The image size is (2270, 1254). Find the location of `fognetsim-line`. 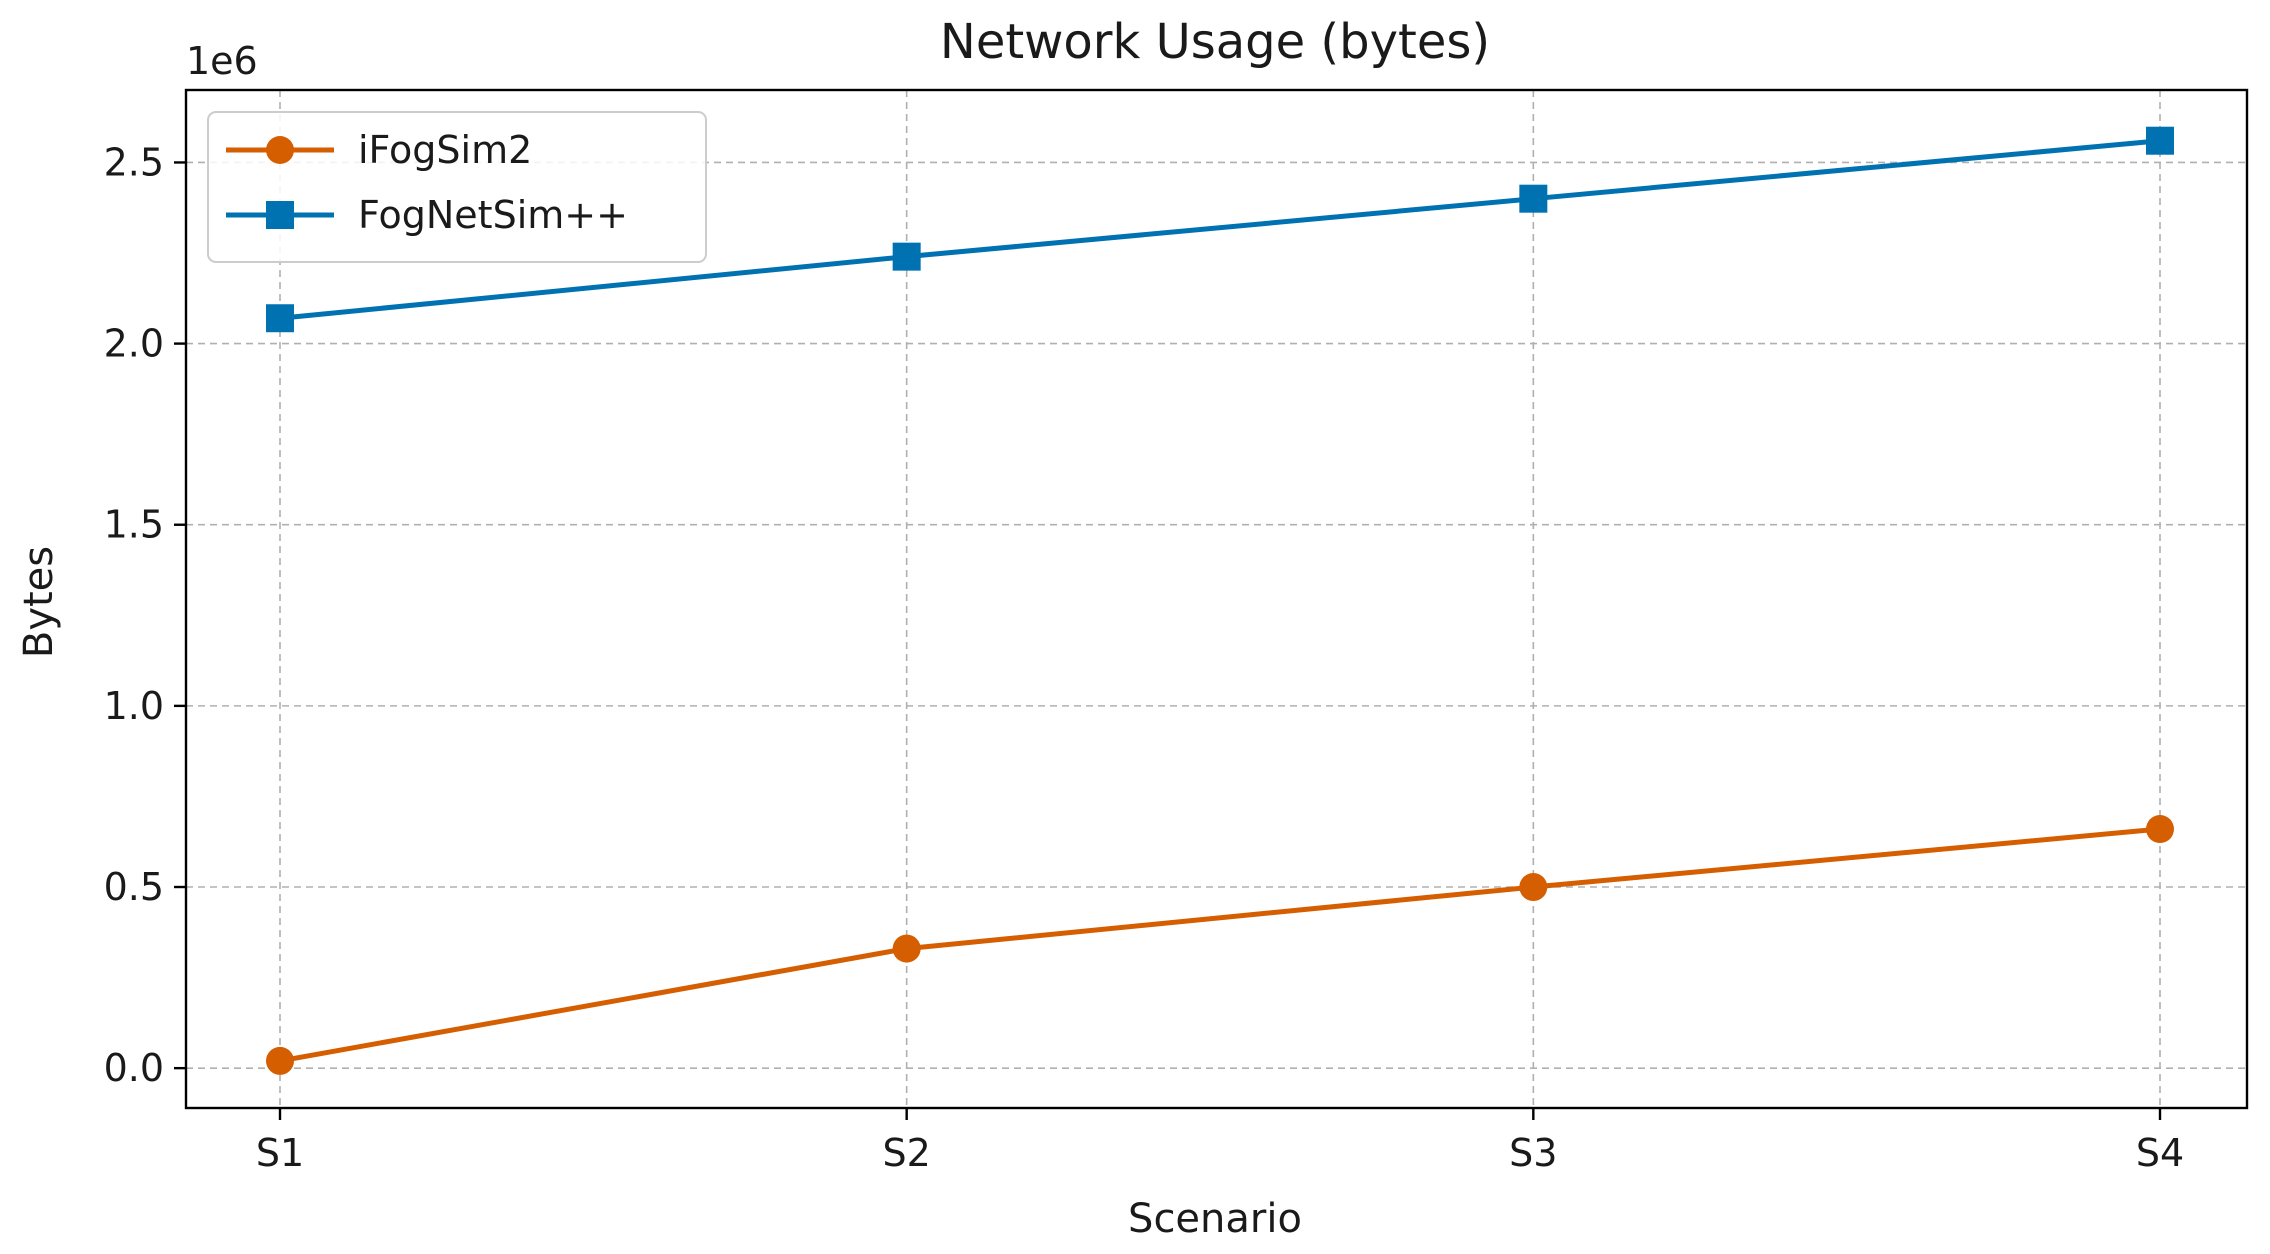

fognetsim-line is located at coordinates (1220, 229).